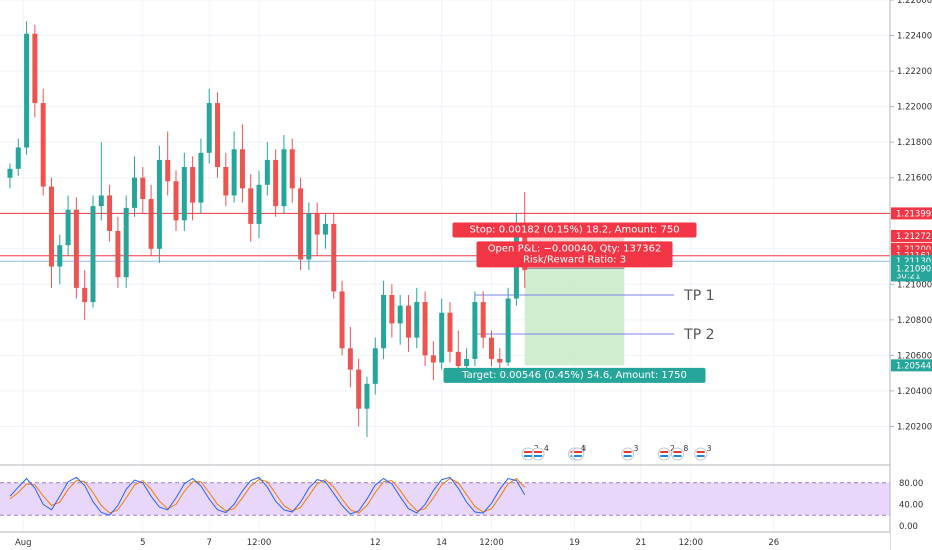  Describe the element at coordinates (574, 317) in the screenshot. I see `target-zone` at that location.